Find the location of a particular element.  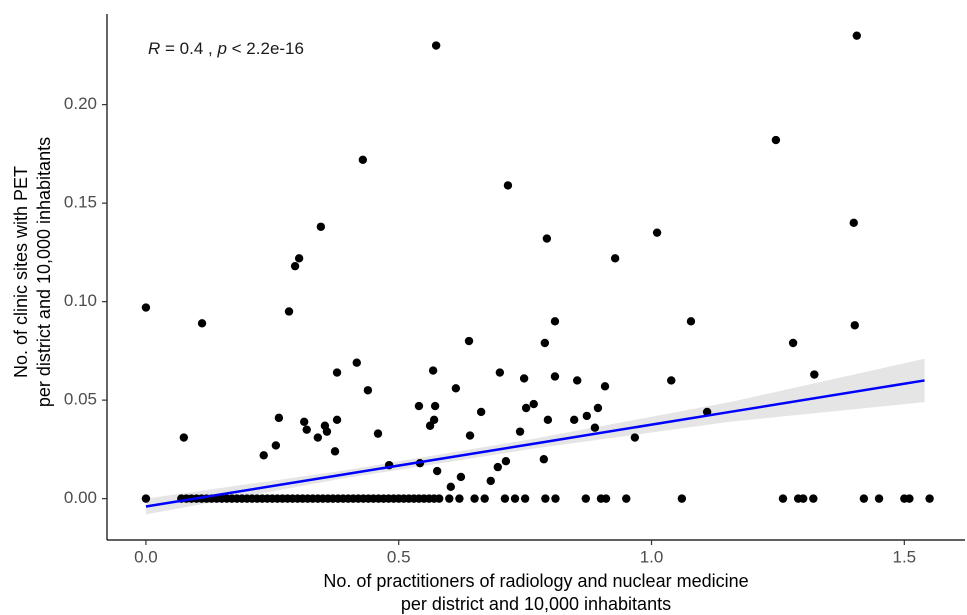

y-tick-label: 0.10 is located at coordinates (80, 300).